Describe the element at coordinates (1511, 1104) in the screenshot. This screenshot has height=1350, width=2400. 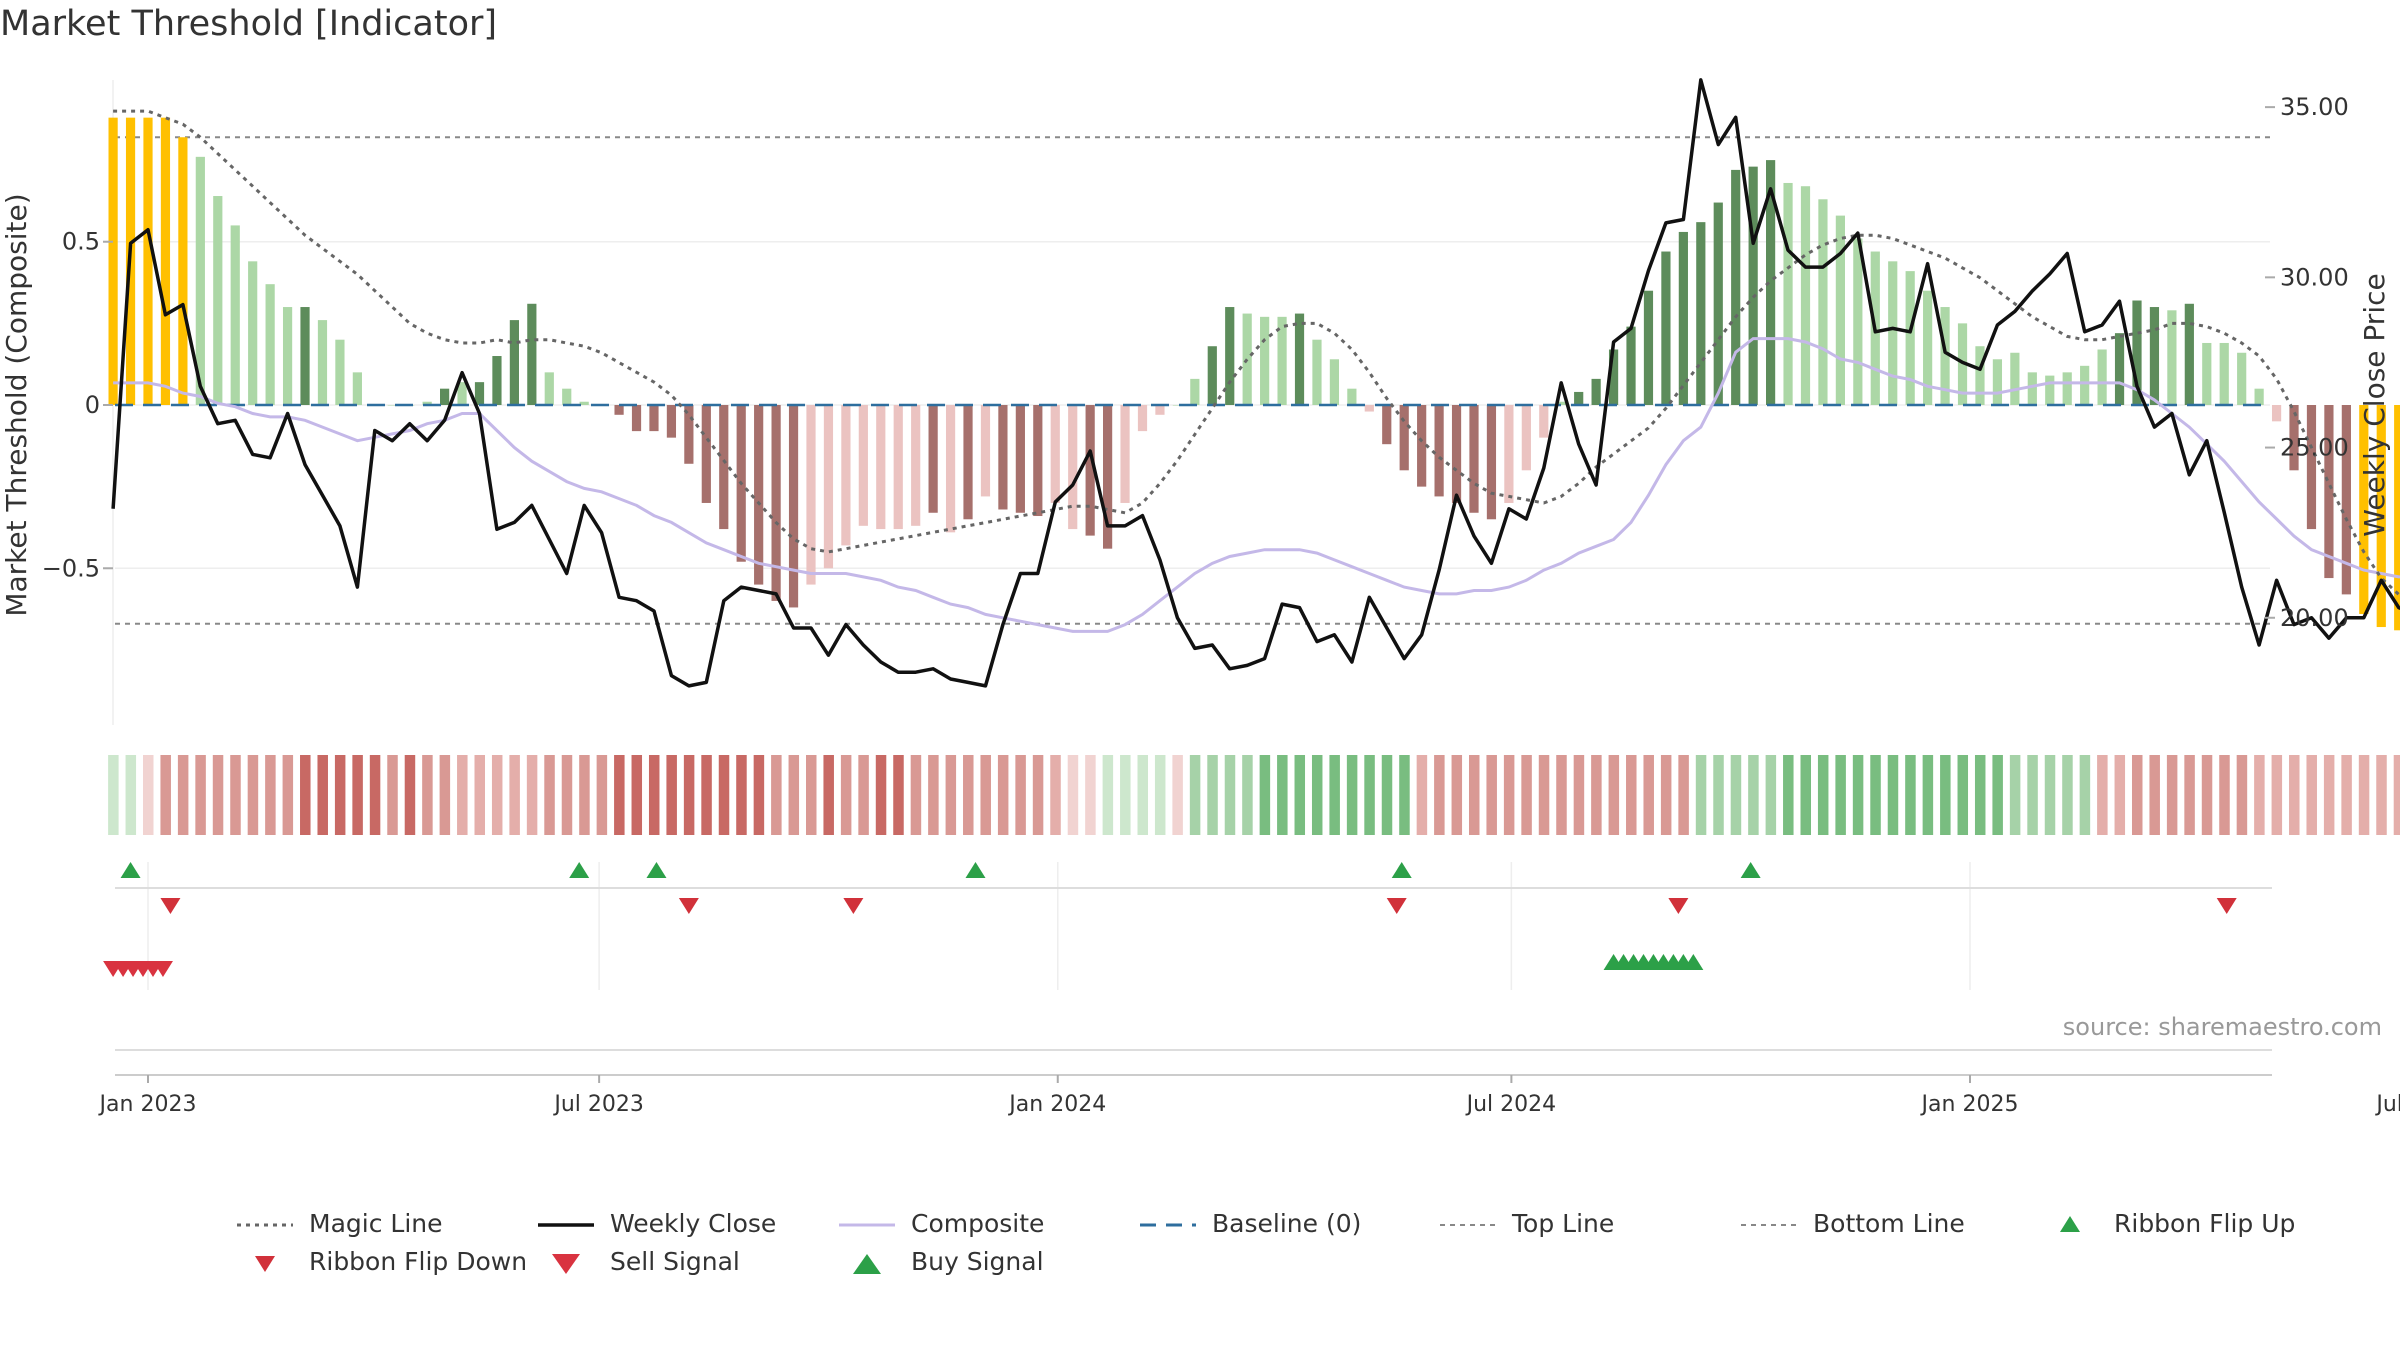
I see `x-tick-label: Jul 2024` at that location.